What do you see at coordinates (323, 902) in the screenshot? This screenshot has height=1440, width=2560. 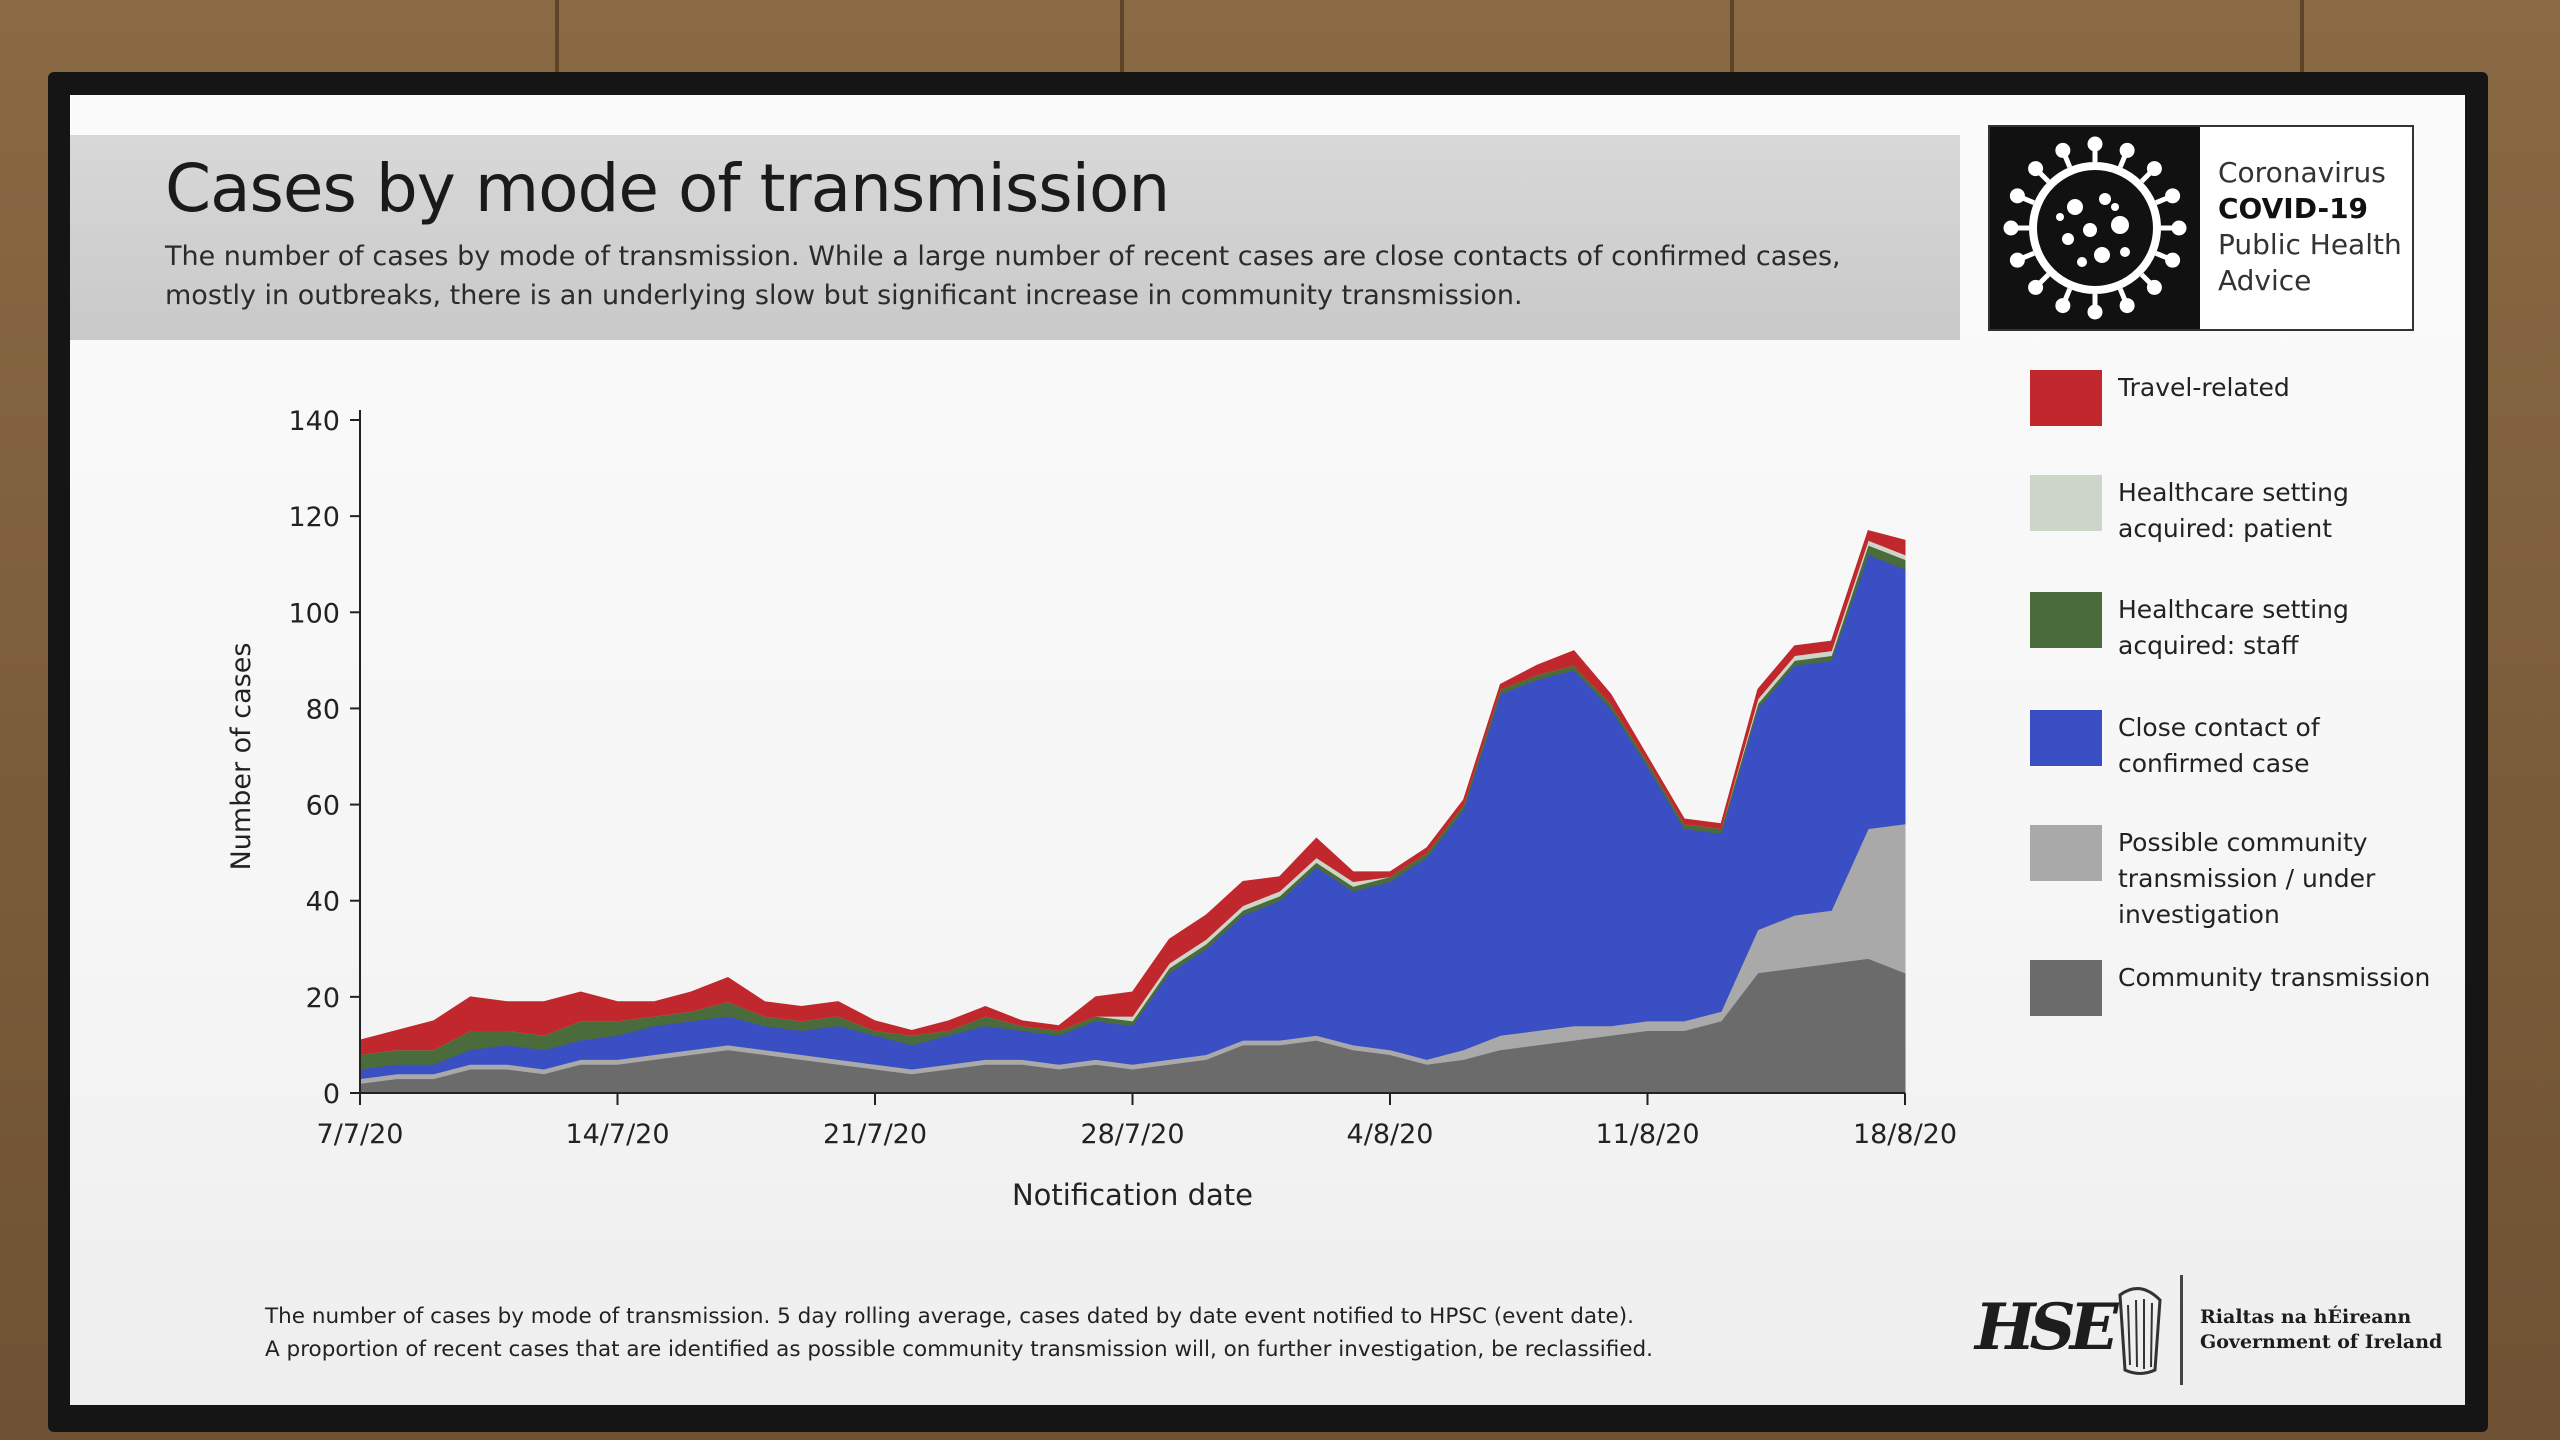 I see `y-tick-label: 40` at bounding box center [323, 902].